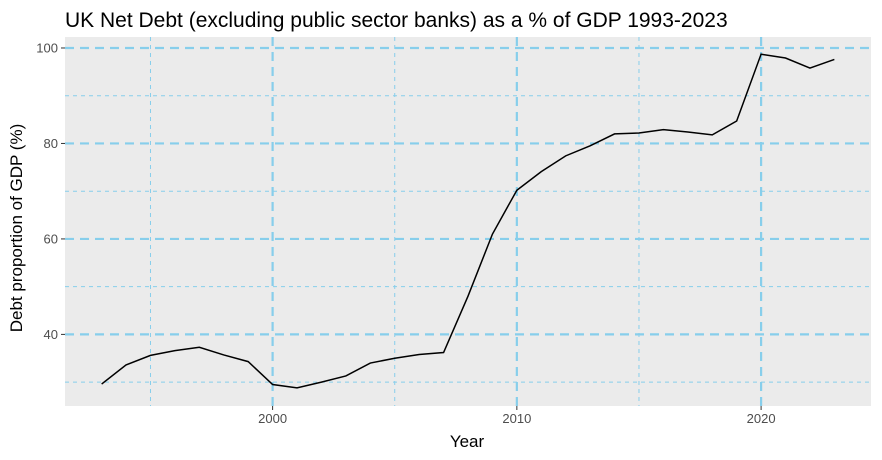 Image resolution: width=882 pixels, height=460 pixels. Describe the element at coordinates (16, 228) in the screenshot. I see `y-axis-title: Debt proportion of GDP (%)` at that location.